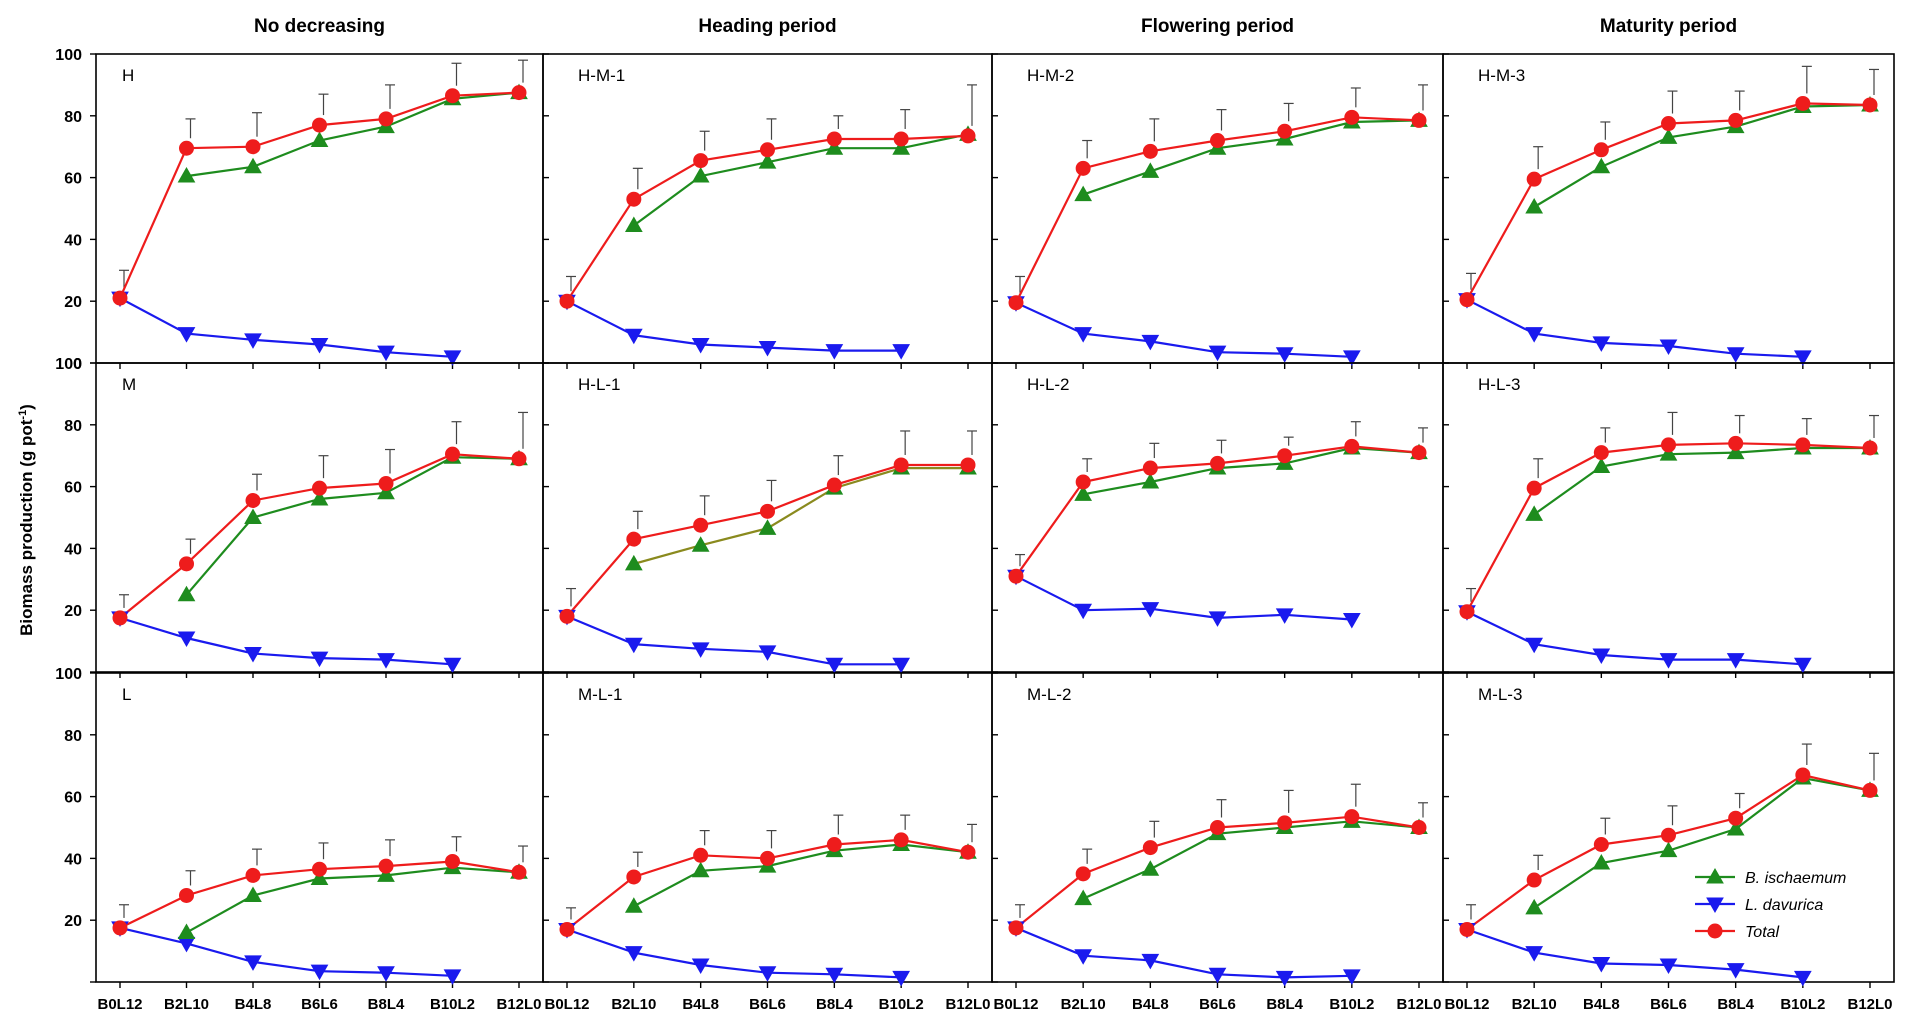 This screenshot has width=1906, height=1033. What do you see at coordinates (1351, 1004) in the screenshot?
I see `x-tick-label: B10L2` at bounding box center [1351, 1004].